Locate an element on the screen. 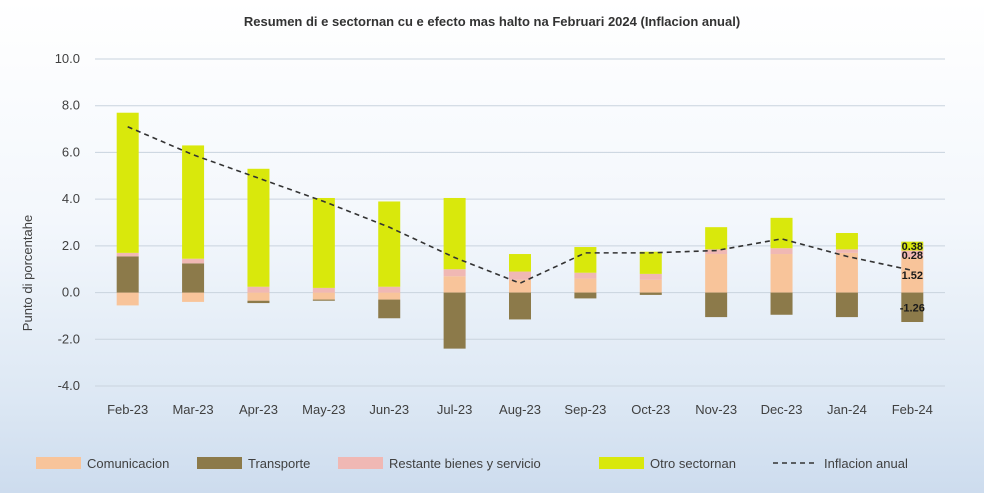  y-axis-ticks: -4.0 -2.0 0.0 2.0 4.0 6.0 8.0 10.0 is located at coordinates (67, 222).